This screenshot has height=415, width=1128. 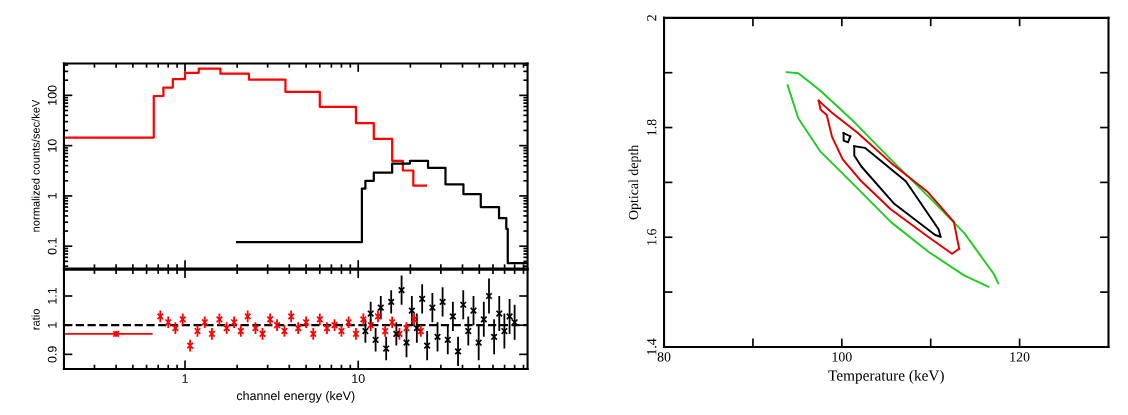 I want to click on y-tick-label: 0.9, so click(x=52, y=354).